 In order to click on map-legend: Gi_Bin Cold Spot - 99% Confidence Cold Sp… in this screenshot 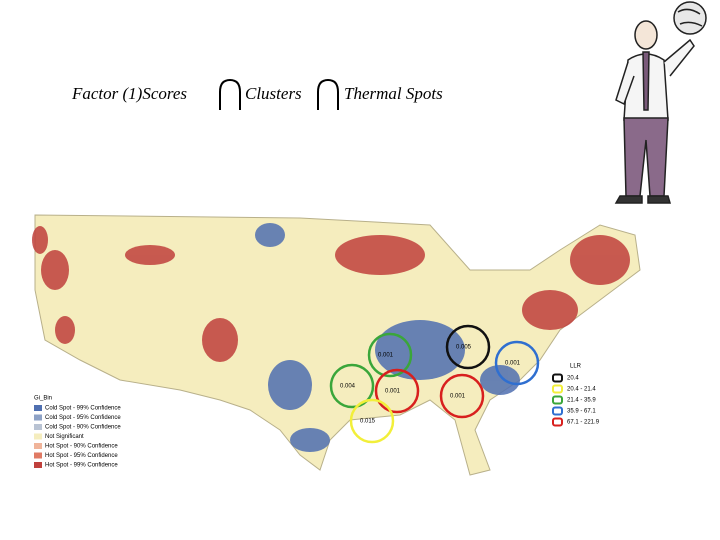, I will do `click(77, 432)`.